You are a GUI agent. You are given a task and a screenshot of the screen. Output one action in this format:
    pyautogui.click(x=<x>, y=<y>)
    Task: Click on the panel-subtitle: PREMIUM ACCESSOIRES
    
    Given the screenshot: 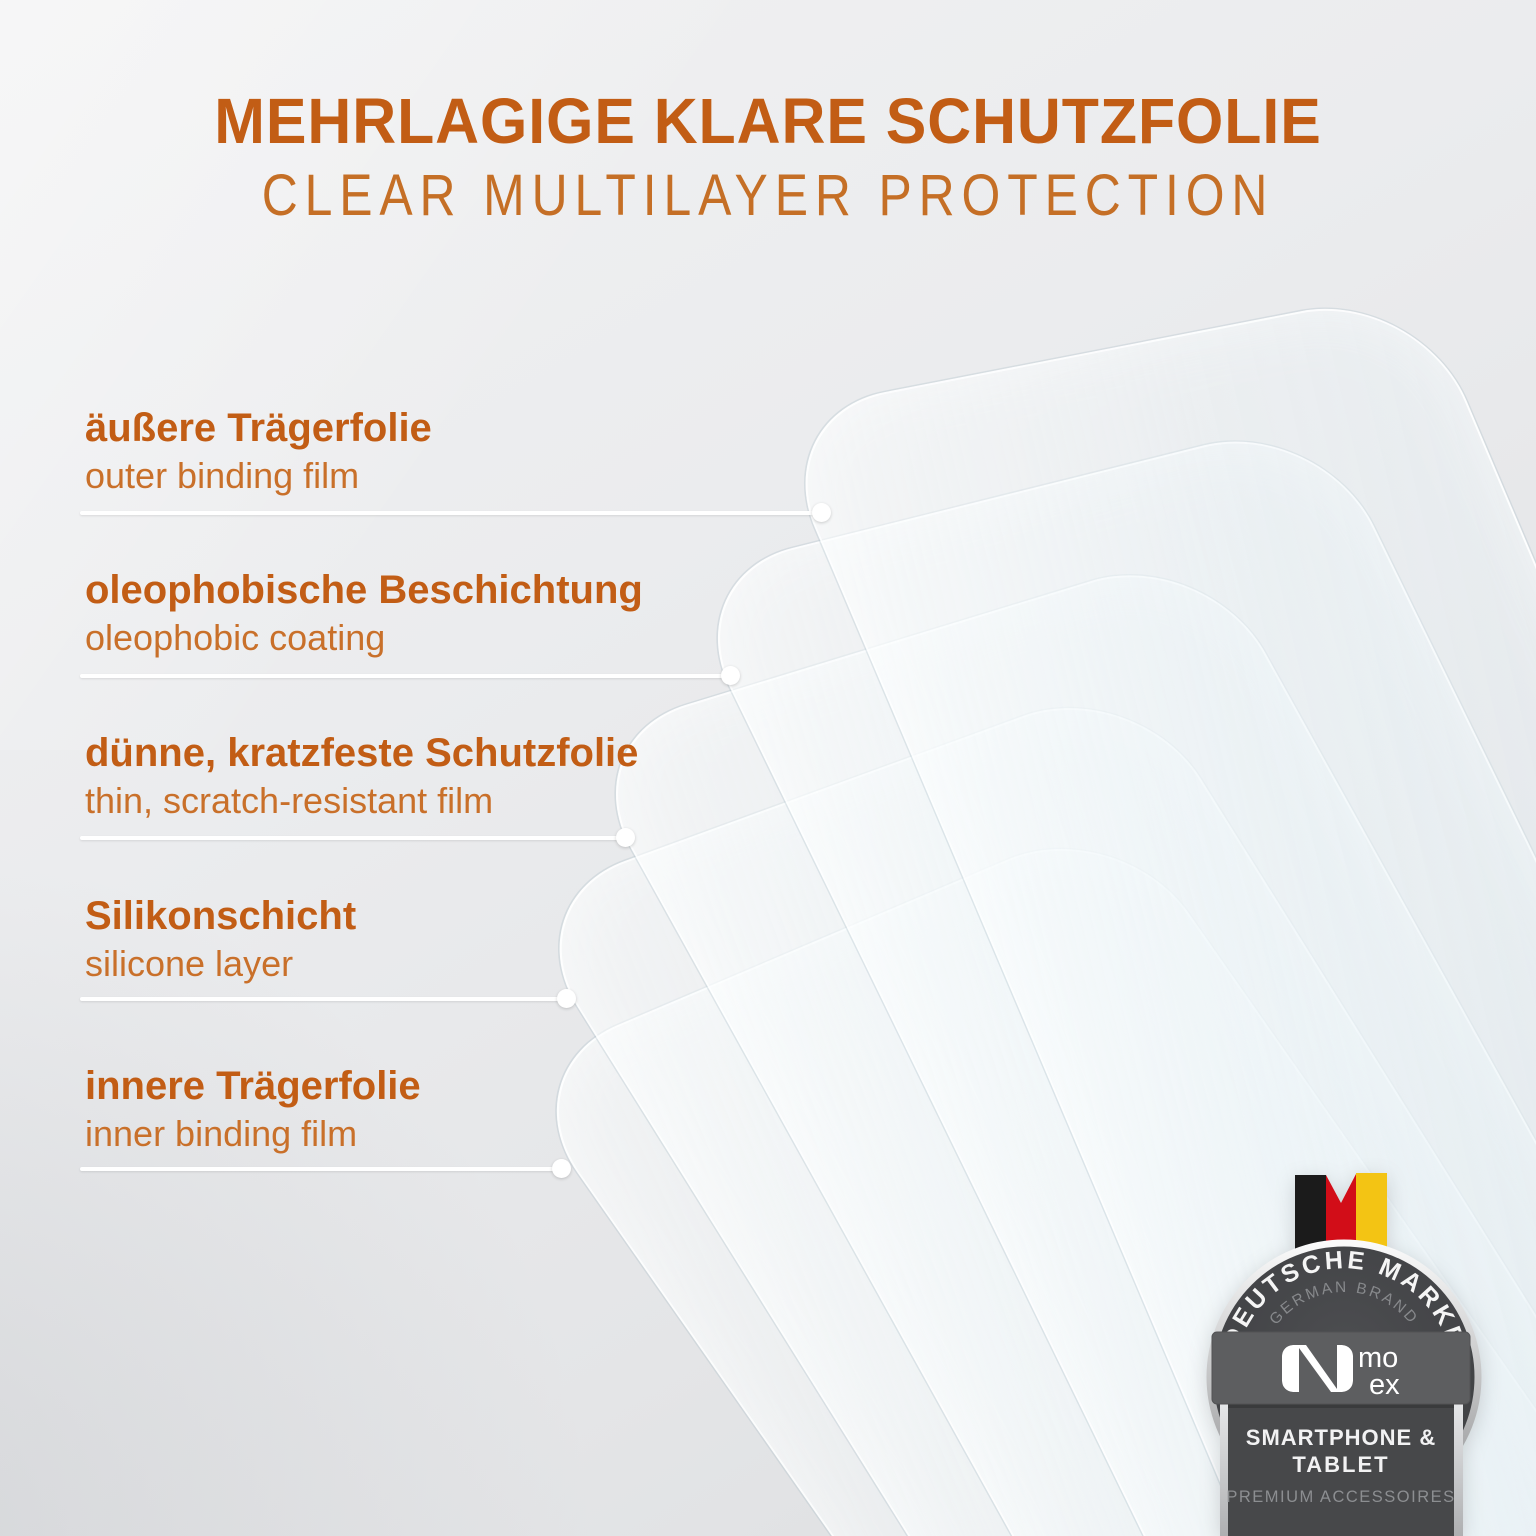 What is the action you would take?
    pyautogui.click(x=1340, y=1497)
    